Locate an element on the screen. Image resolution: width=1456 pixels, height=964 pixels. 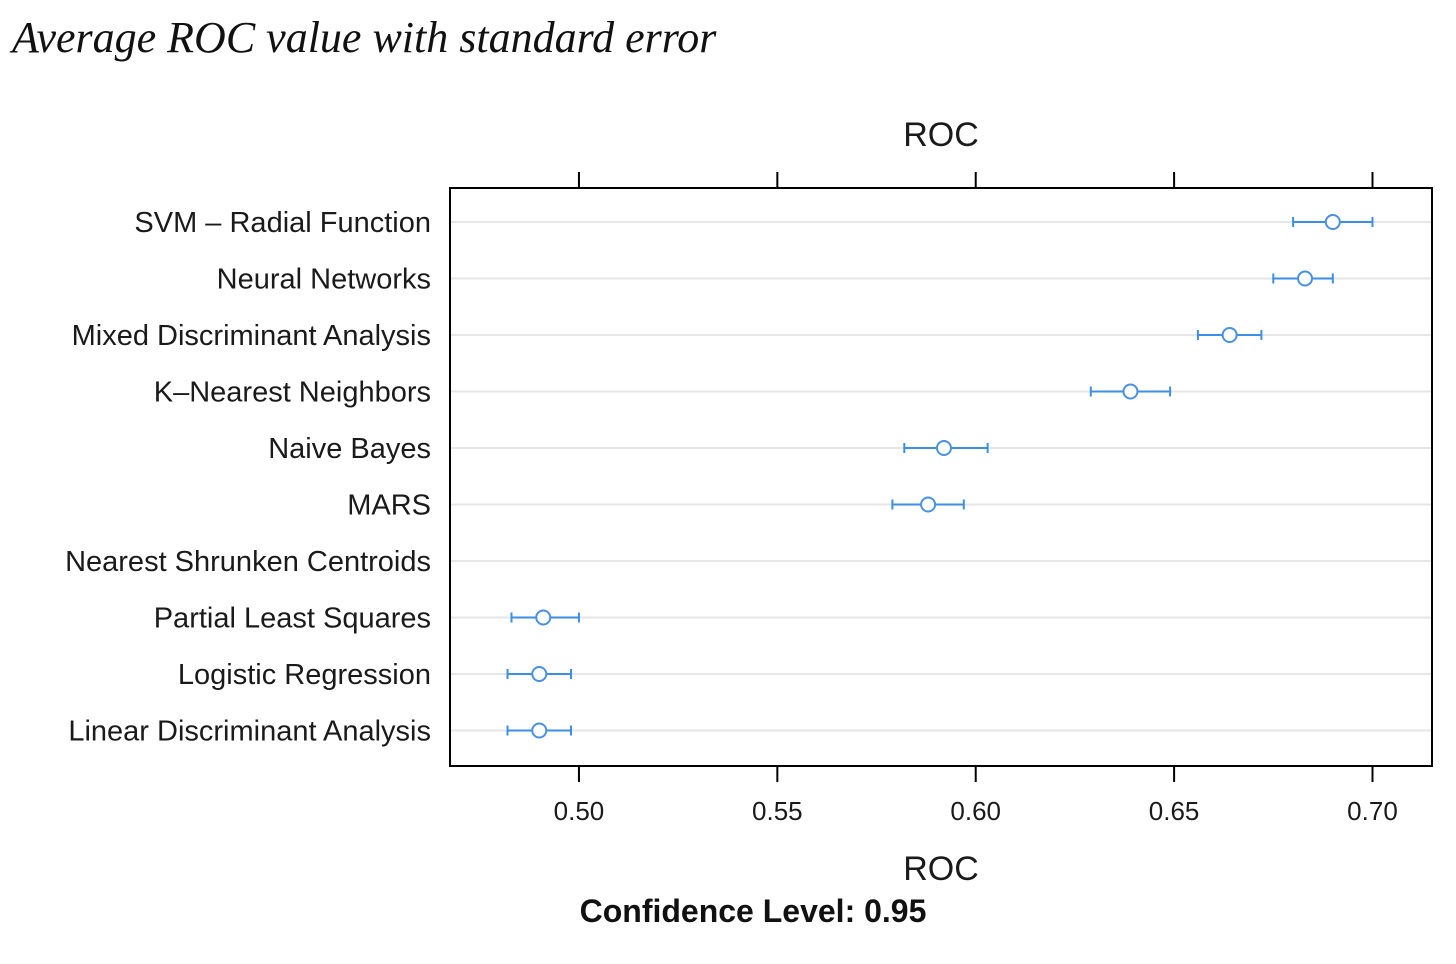
category-label: K–Nearest Neighbors is located at coordinates (292, 393).